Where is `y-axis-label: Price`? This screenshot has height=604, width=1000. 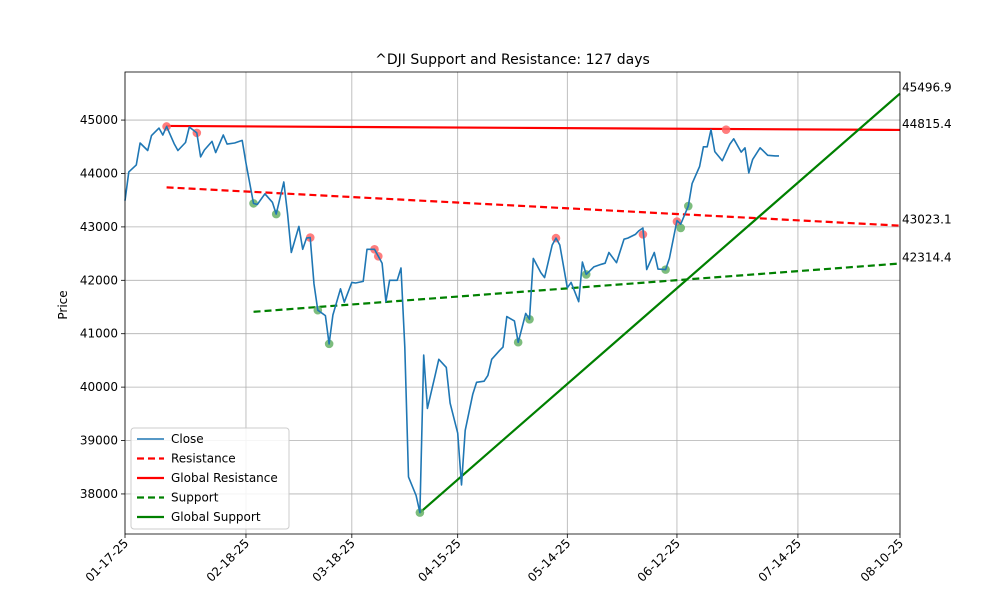
y-axis-label: Price is located at coordinates (63, 304).